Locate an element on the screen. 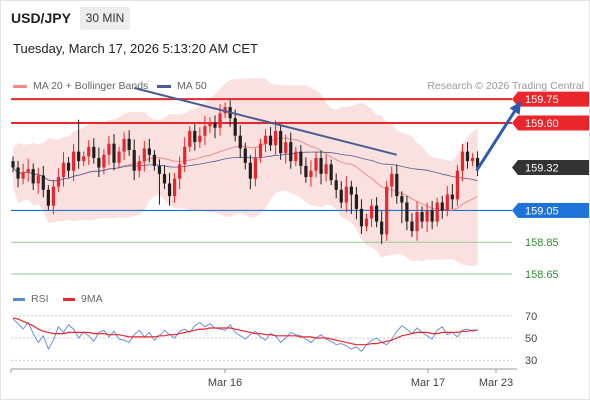  level-tag-159.05 is located at coordinates (554, 210).